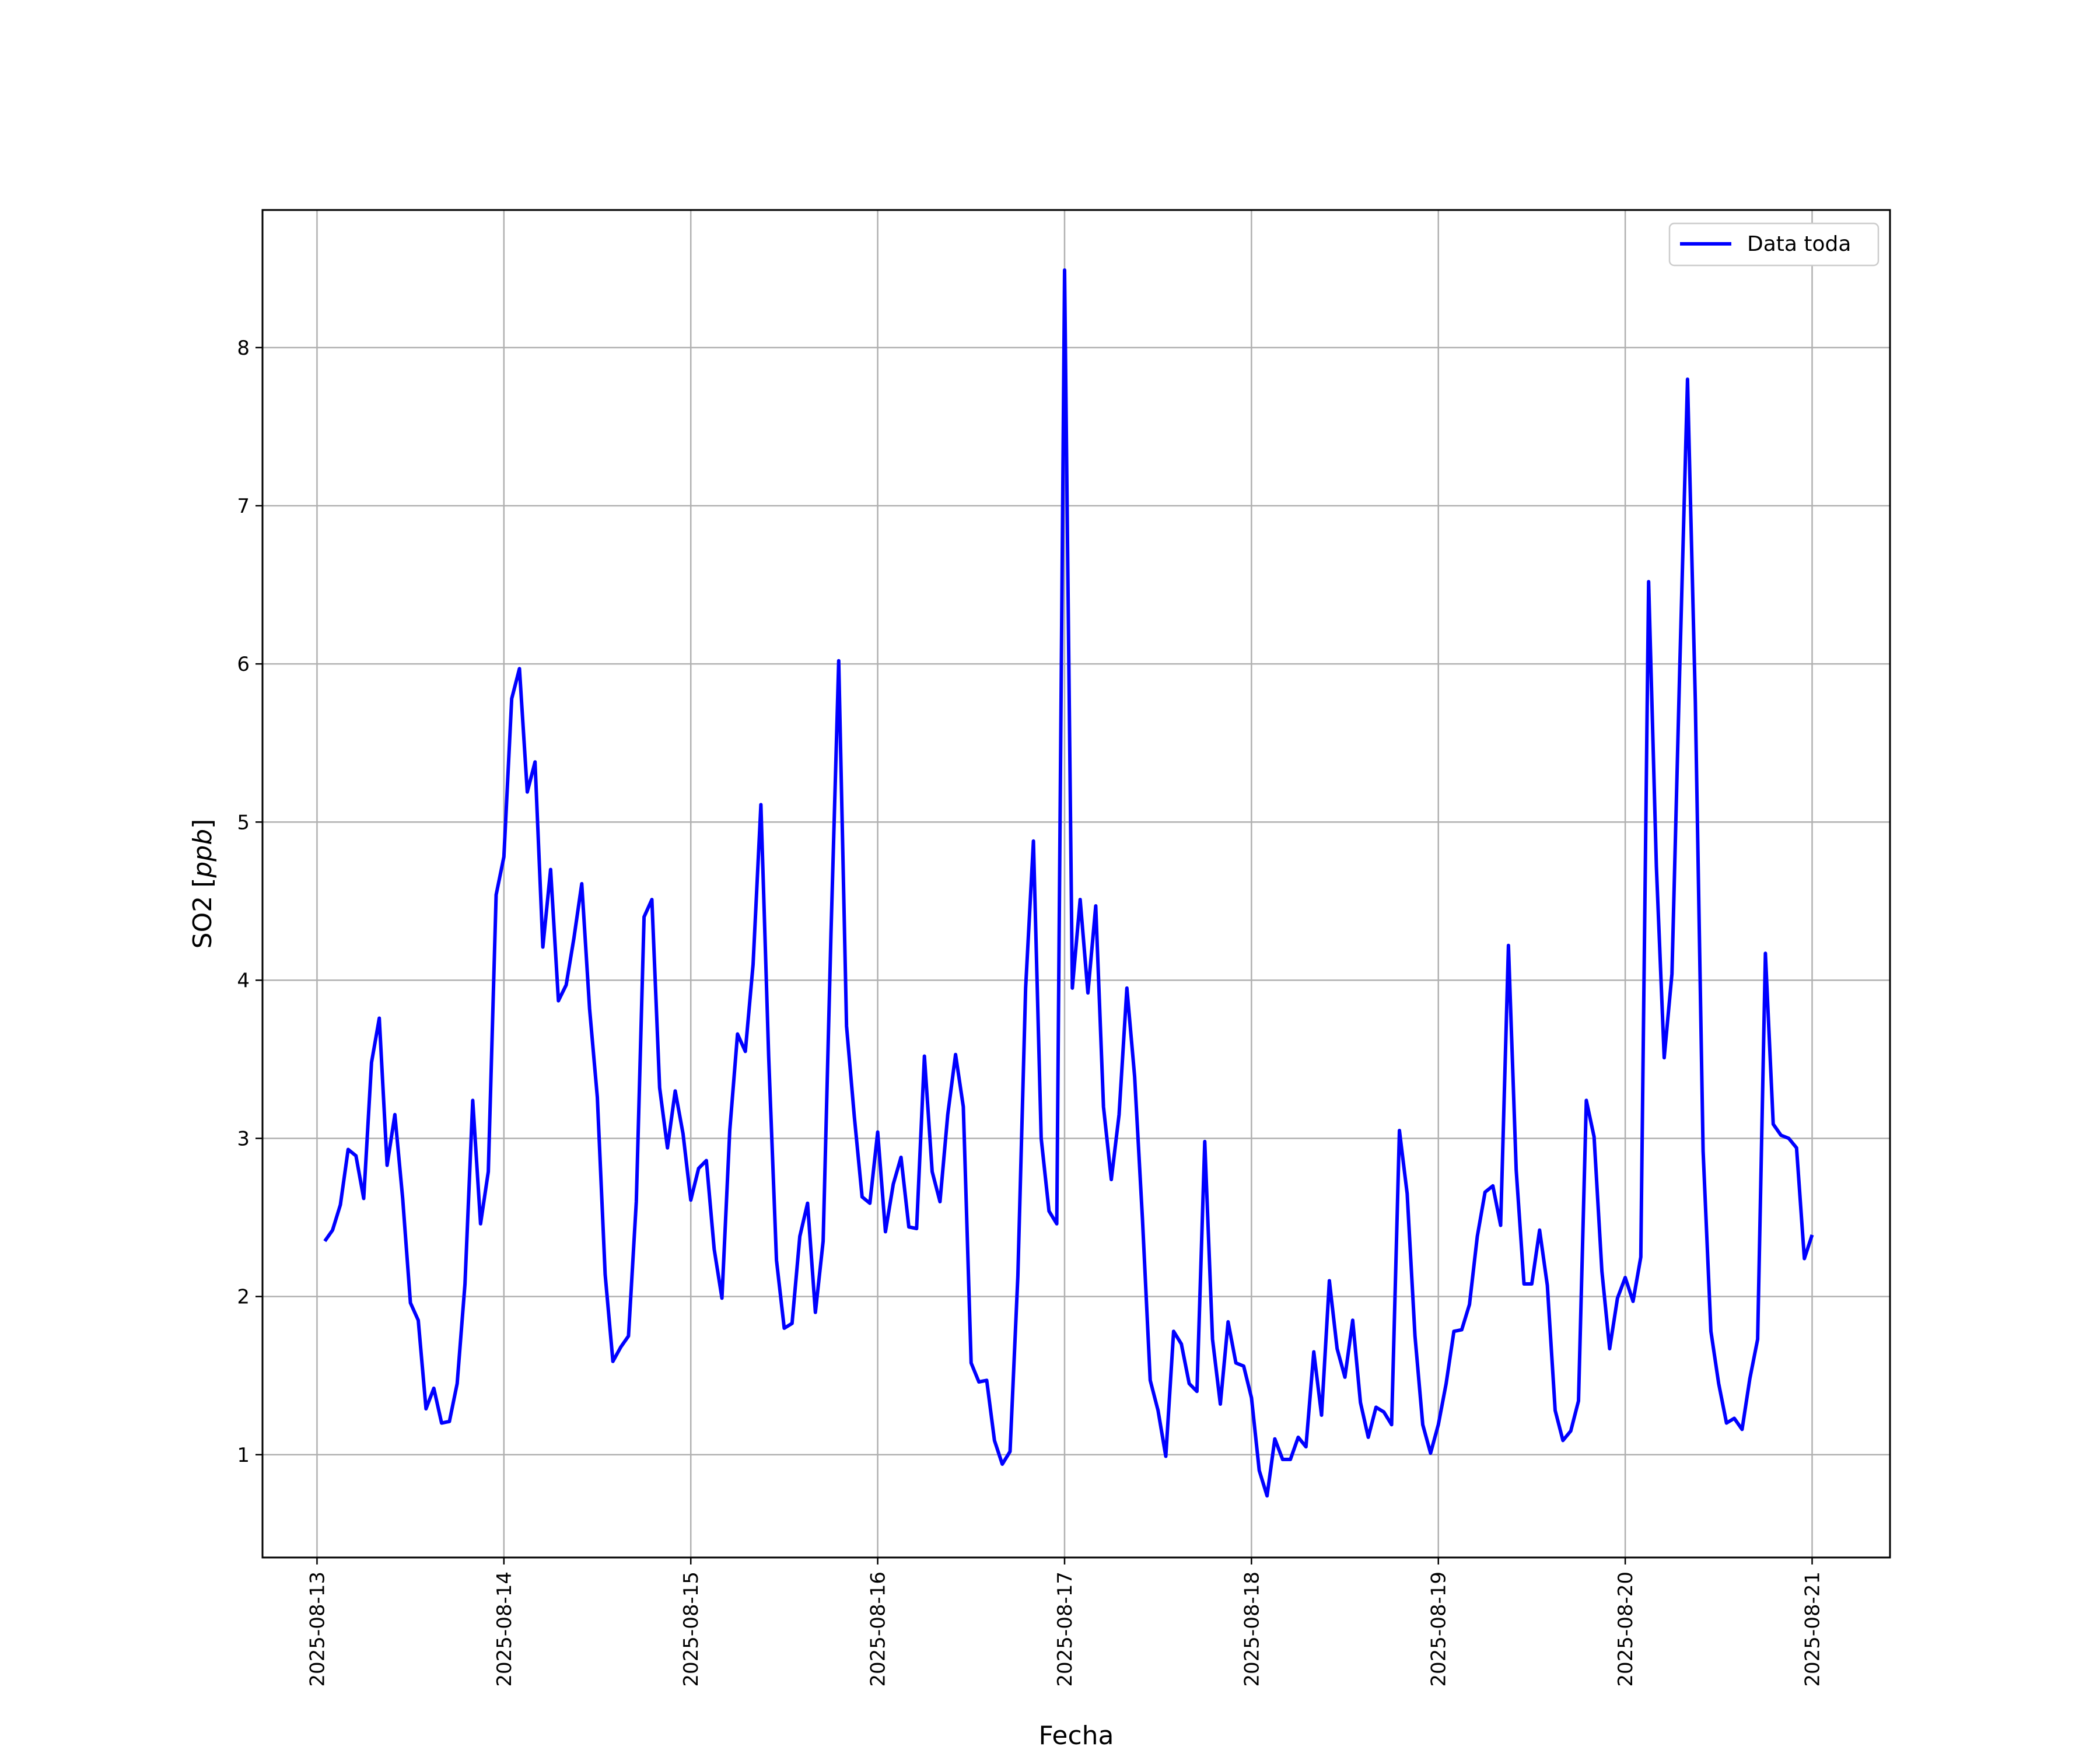 The width and height of the screenshot is (2100, 1750). What do you see at coordinates (203, 922) in the screenshot?
I see `y-axis-title-text: SO2` at bounding box center [203, 922].